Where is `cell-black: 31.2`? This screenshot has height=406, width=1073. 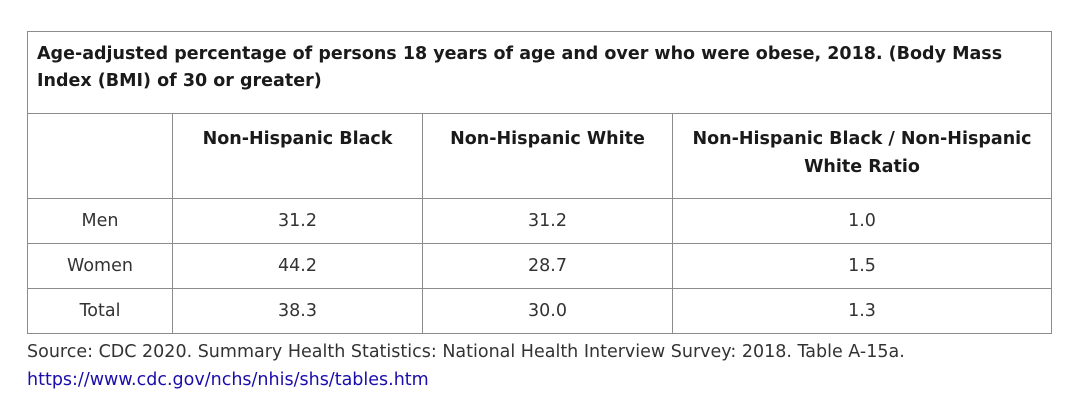
cell-black: 31.2 is located at coordinates (297, 221).